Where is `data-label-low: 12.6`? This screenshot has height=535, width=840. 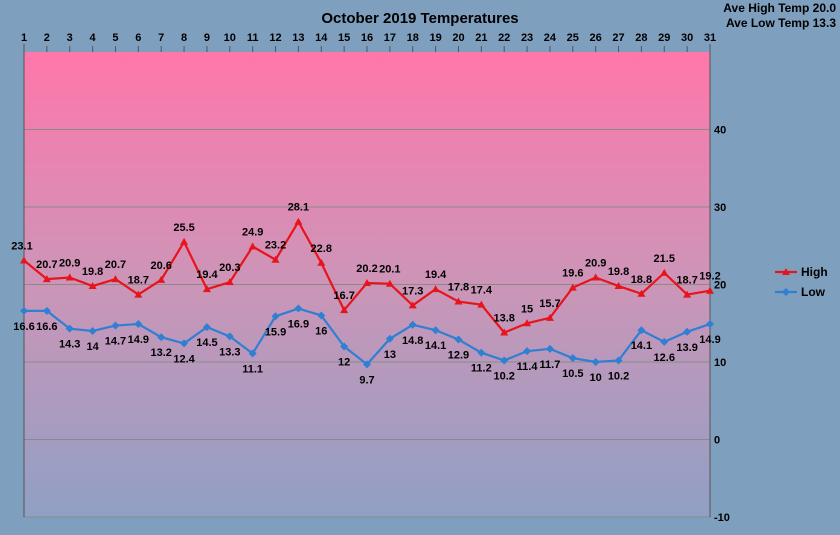
data-label-low: 12.6 is located at coordinates (664, 358).